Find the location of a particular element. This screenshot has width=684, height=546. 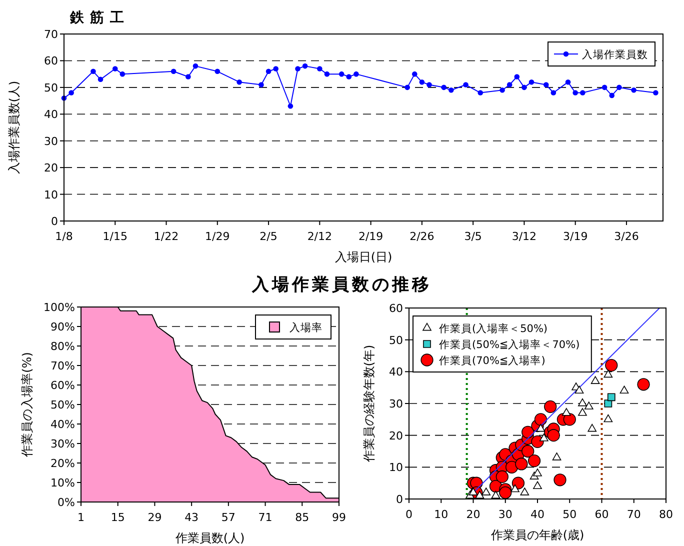

x-tick-label: 2/26 is located at coordinates (422, 236).